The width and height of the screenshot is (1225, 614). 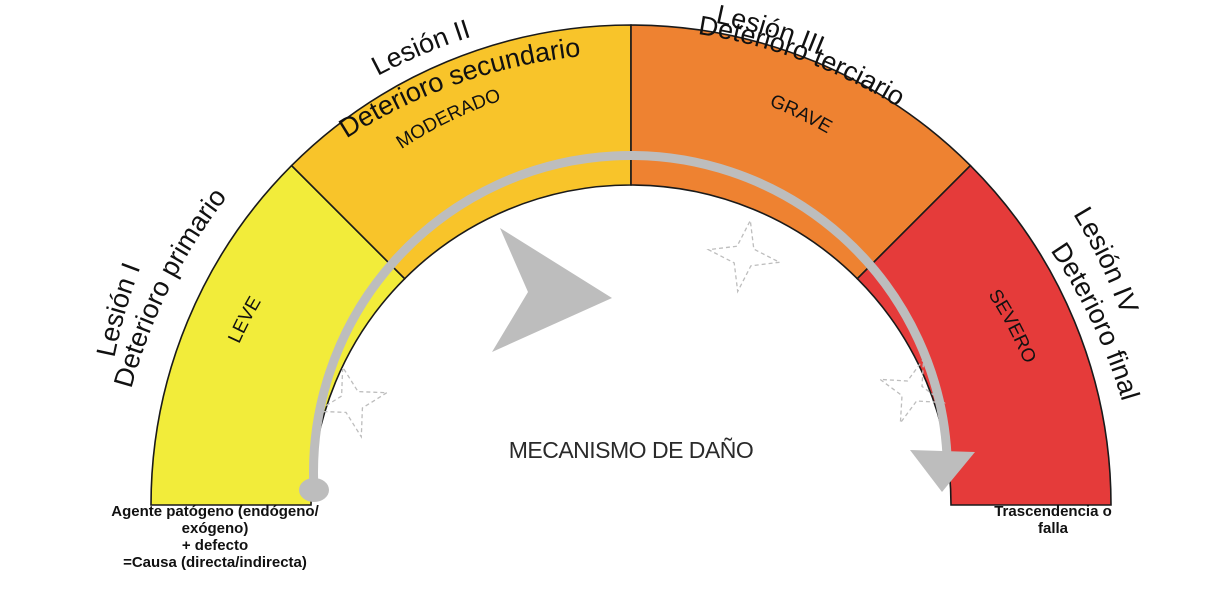 I want to click on cause-note-line: exógeno), so click(x=215, y=528).